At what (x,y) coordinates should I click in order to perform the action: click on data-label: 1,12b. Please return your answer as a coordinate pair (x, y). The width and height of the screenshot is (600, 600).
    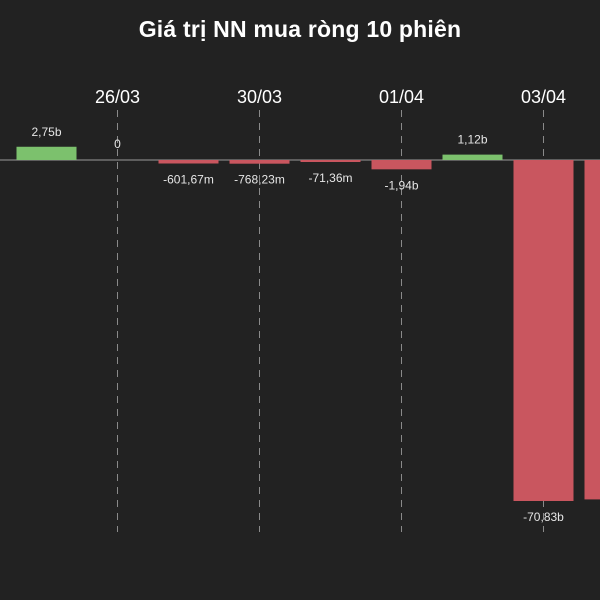
    Looking at the image, I should click on (472, 140).